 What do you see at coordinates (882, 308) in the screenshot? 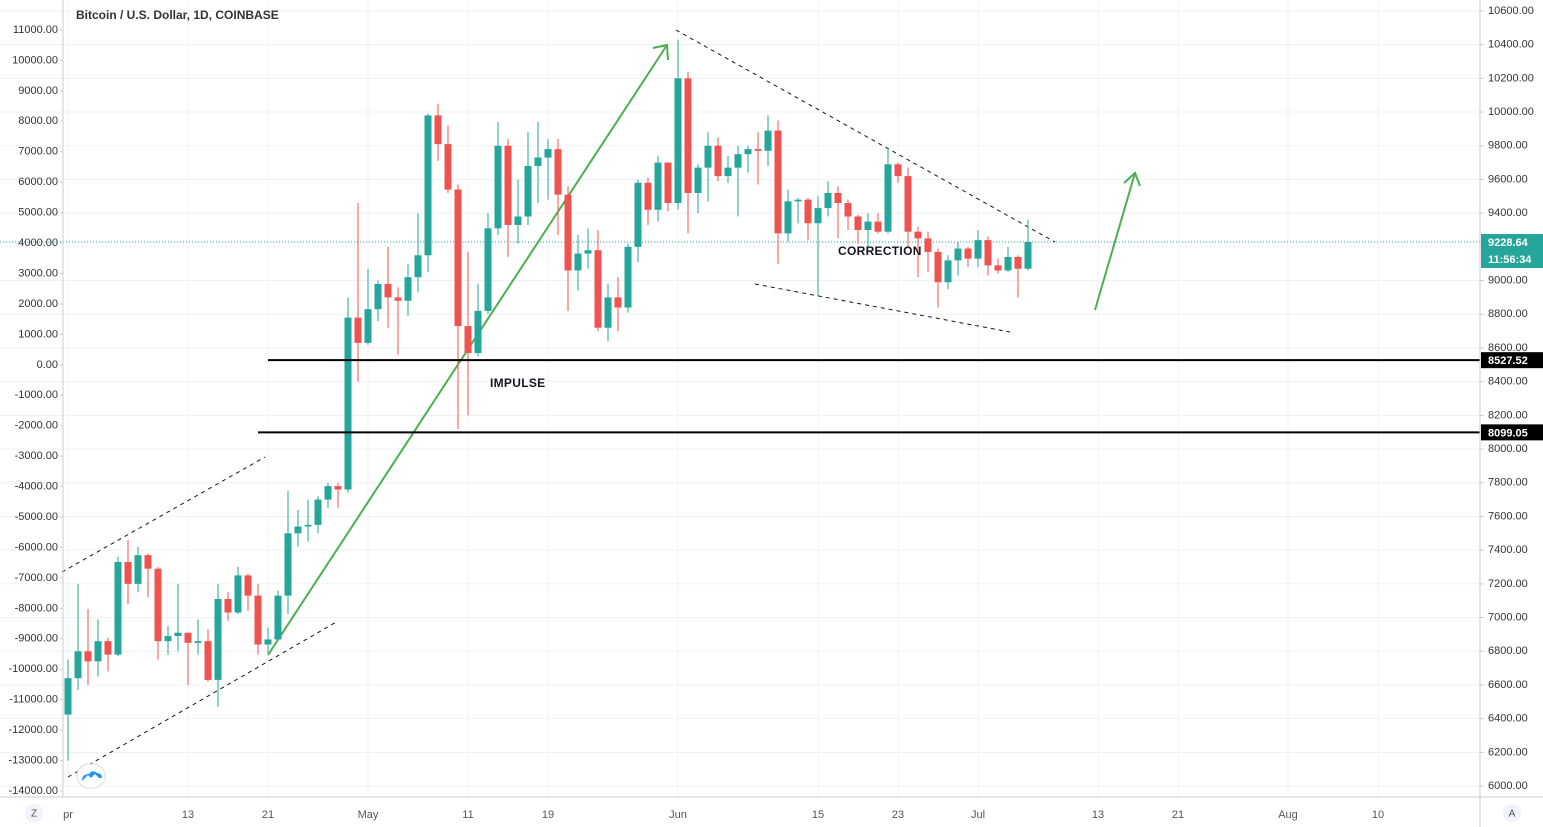
I see `wedge-line` at bounding box center [882, 308].